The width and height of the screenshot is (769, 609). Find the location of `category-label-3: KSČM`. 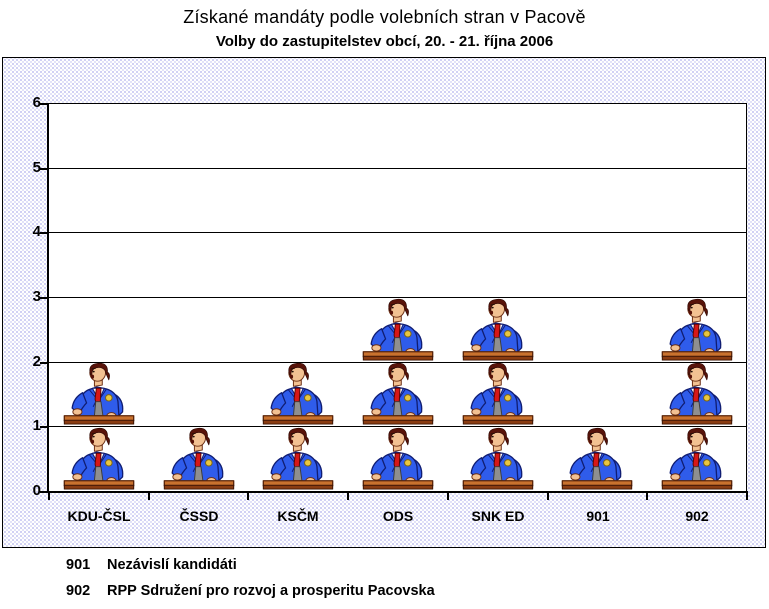

category-label-3: KSČM is located at coordinates (298, 516).